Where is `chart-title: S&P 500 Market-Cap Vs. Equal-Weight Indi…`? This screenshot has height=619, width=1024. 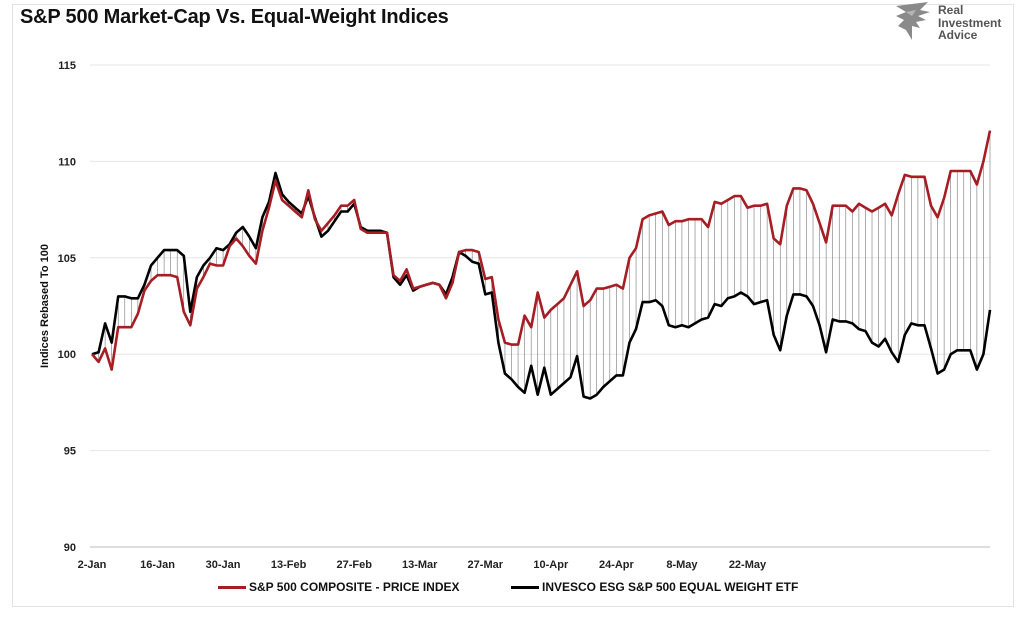 chart-title: S&P 500 Market-Cap Vs. Equal-Weight Indi… is located at coordinates (234, 17).